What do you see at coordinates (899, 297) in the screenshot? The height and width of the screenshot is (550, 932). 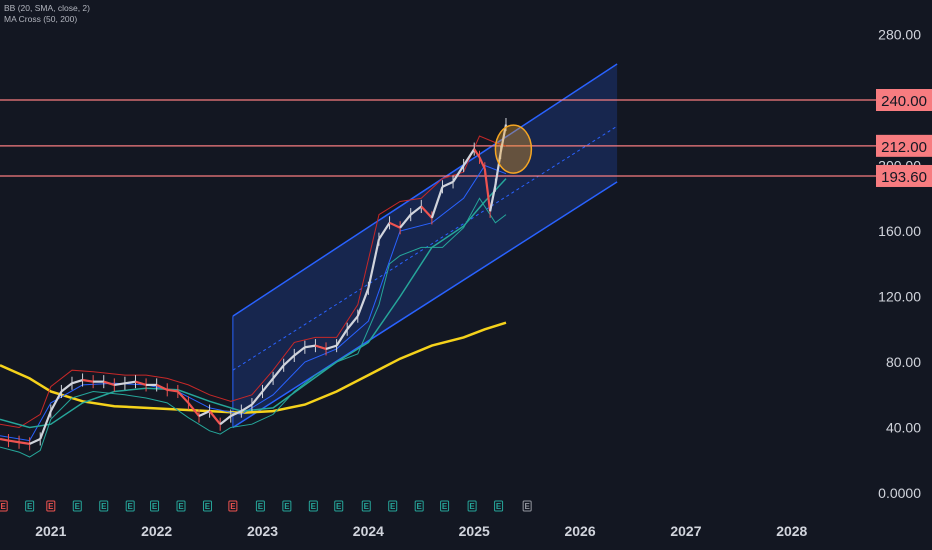 I see `price-tick-label: 120.00` at bounding box center [899, 297].